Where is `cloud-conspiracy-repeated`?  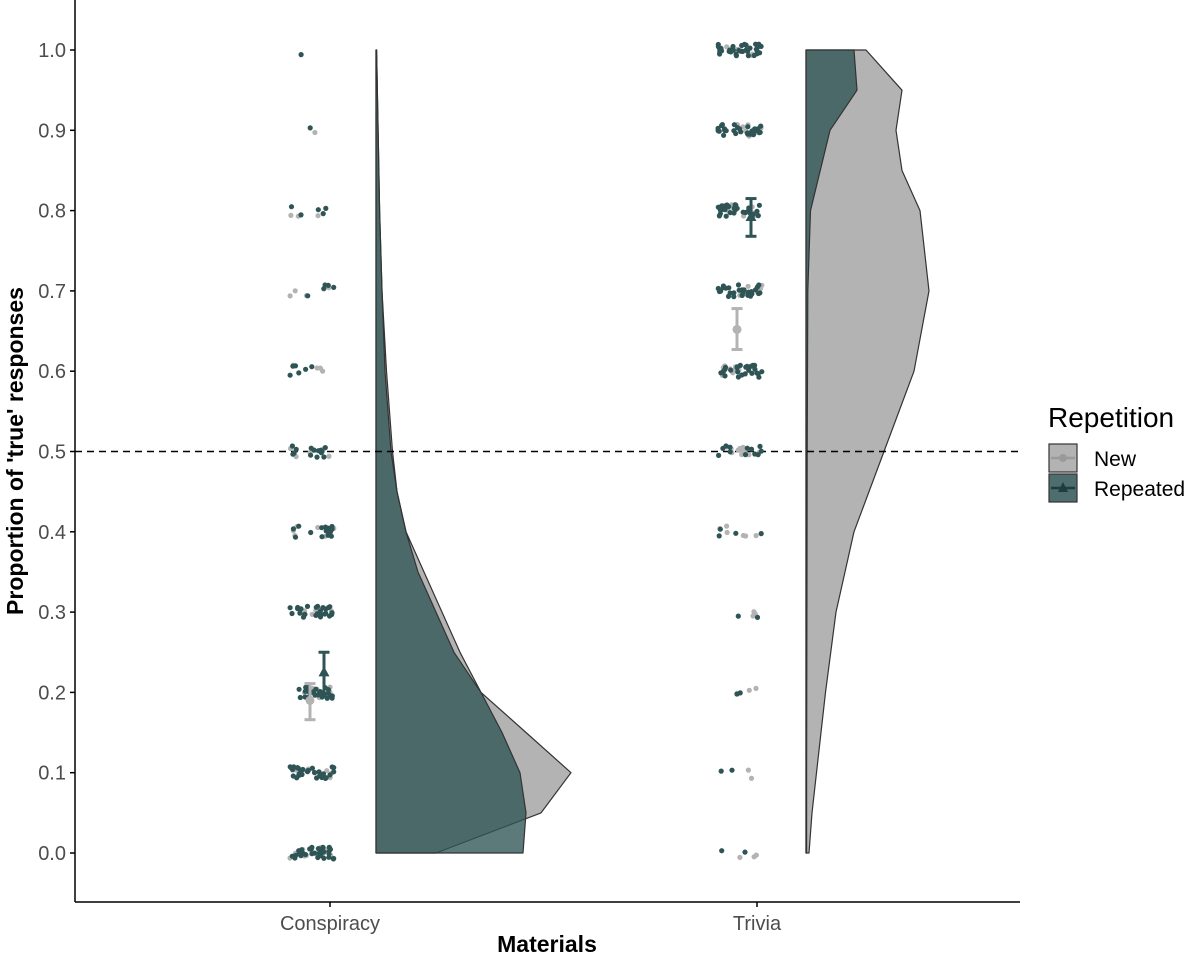
cloud-conspiracy-repeated is located at coordinates (451, 451).